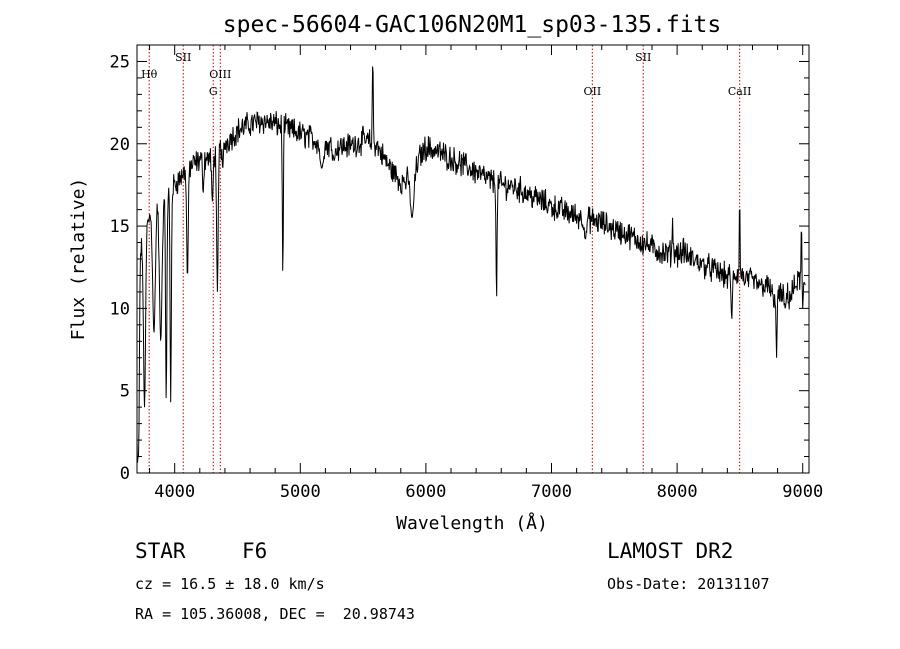 The image size is (900, 649). Describe the element at coordinates (149, 74) in the screenshot. I see `line-marker-label: Hθ` at that location.